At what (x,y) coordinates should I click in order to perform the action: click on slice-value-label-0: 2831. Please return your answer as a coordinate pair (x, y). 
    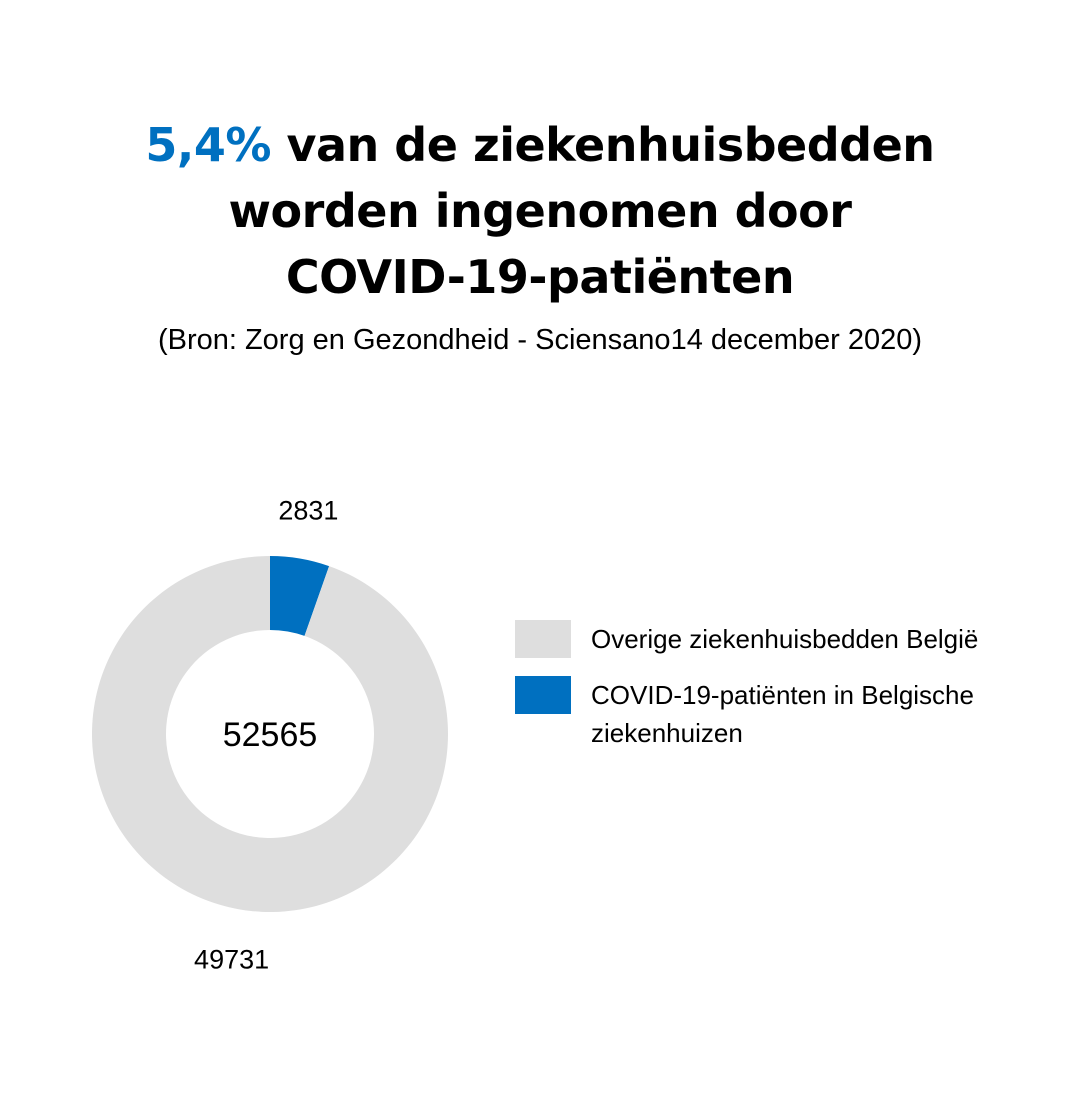
    Looking at the image, I should click on (308, 510).